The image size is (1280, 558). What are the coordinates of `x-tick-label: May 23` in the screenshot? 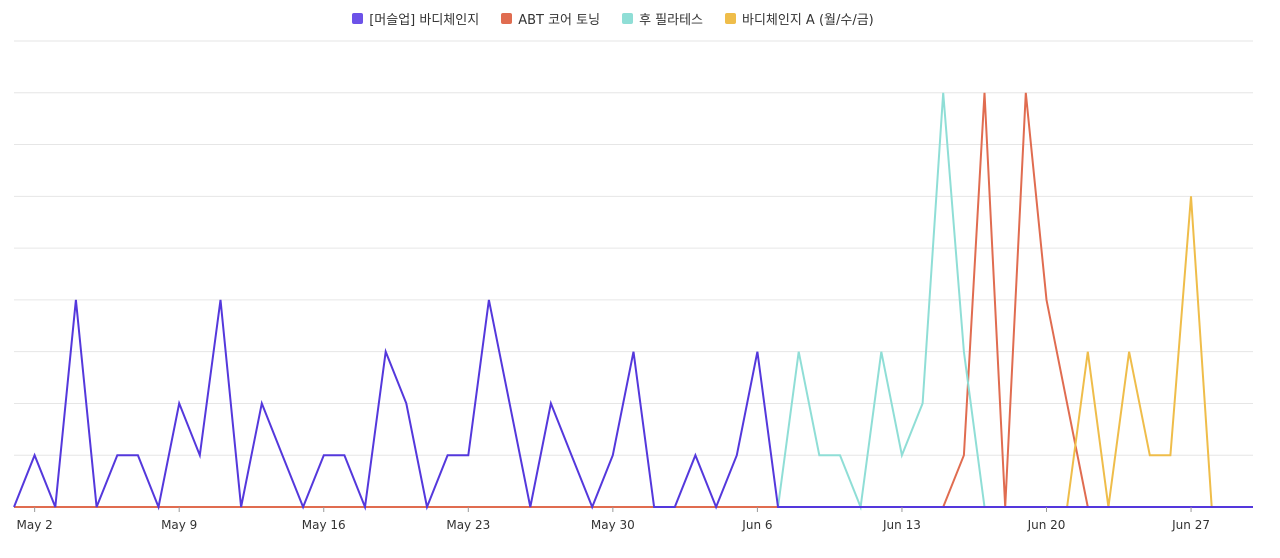 It's located at (468, 525).